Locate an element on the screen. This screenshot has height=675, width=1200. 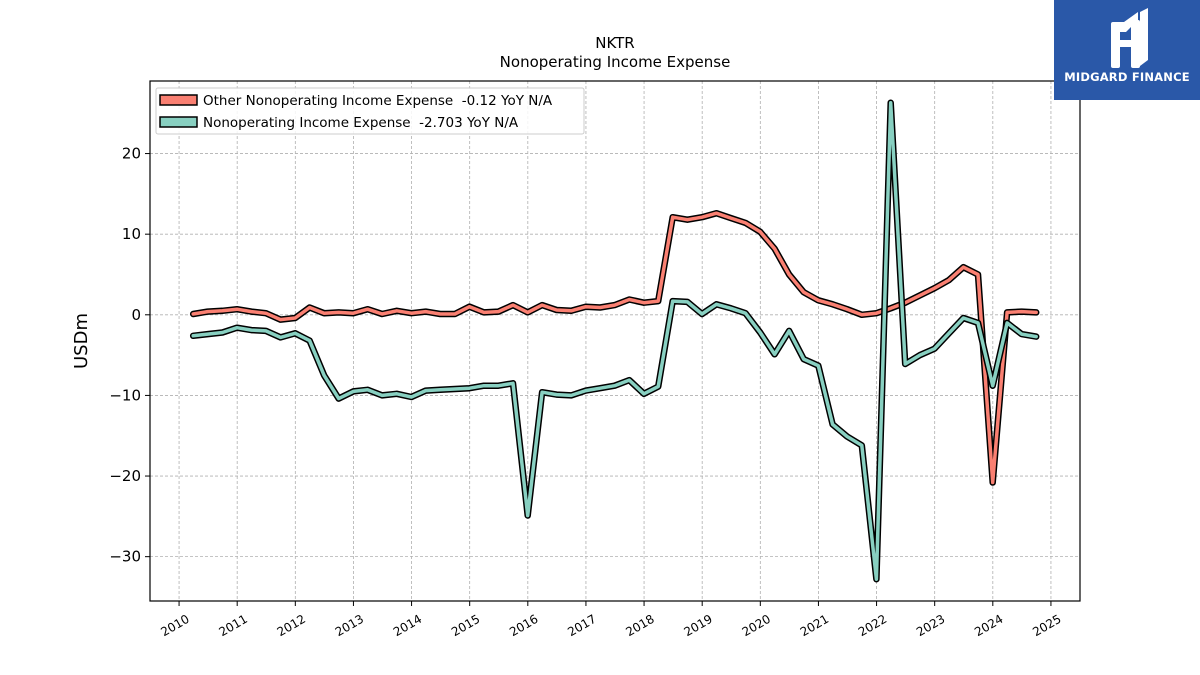
x-tick-label: 2010 is located at coordinates (174, 625).